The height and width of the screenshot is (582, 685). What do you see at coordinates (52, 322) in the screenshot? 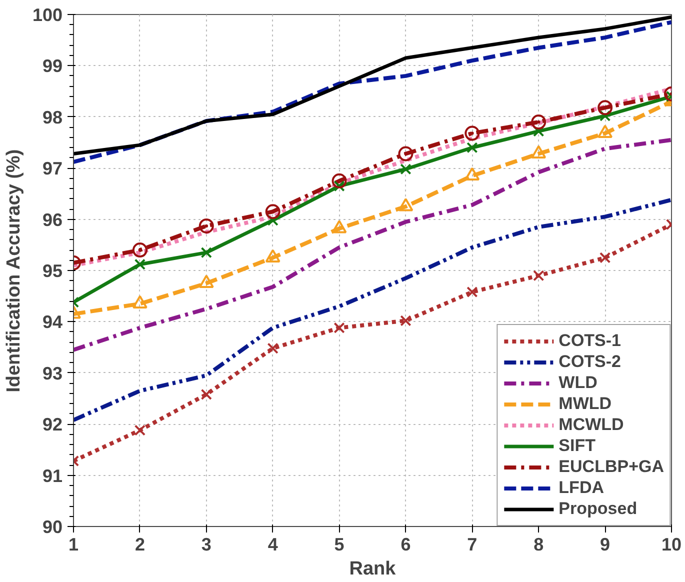
I see `y-tick-label: 94` at bounding box center [52, 322].